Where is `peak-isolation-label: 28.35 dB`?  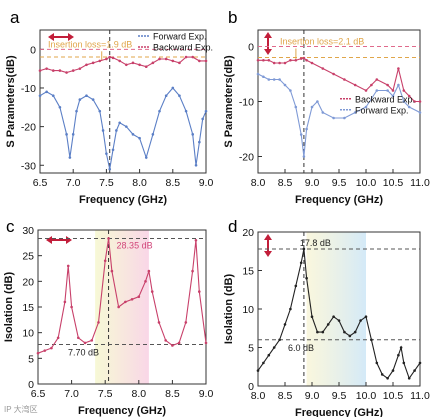
peak-isolation-label: 28.35 dB is located at coordinates (135, 245).